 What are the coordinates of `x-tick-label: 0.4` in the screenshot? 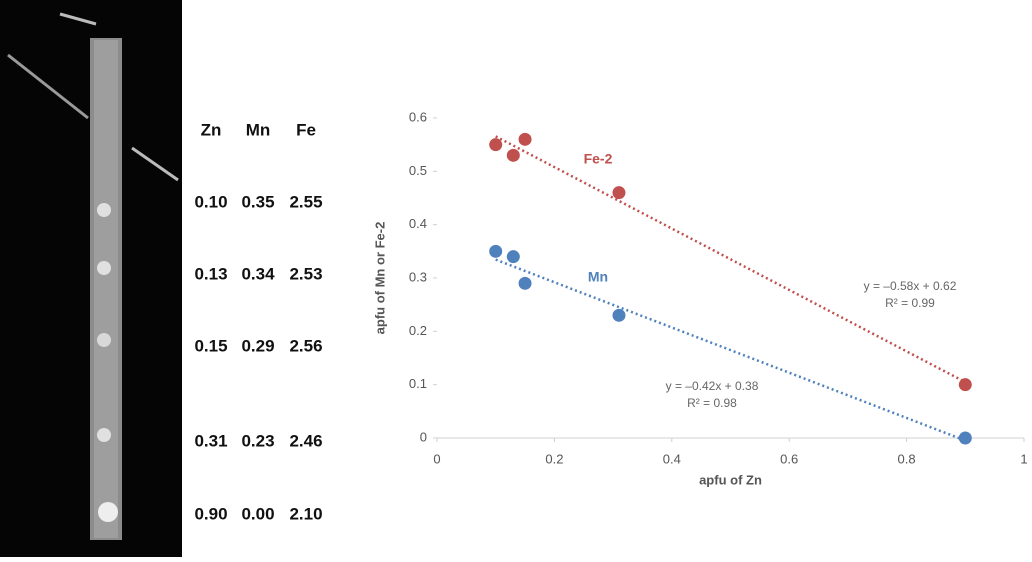 It's located at (672, 458).